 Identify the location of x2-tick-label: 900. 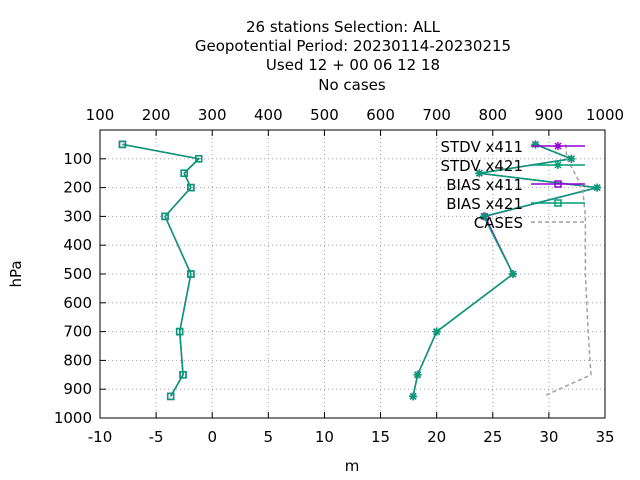
(549, 115).